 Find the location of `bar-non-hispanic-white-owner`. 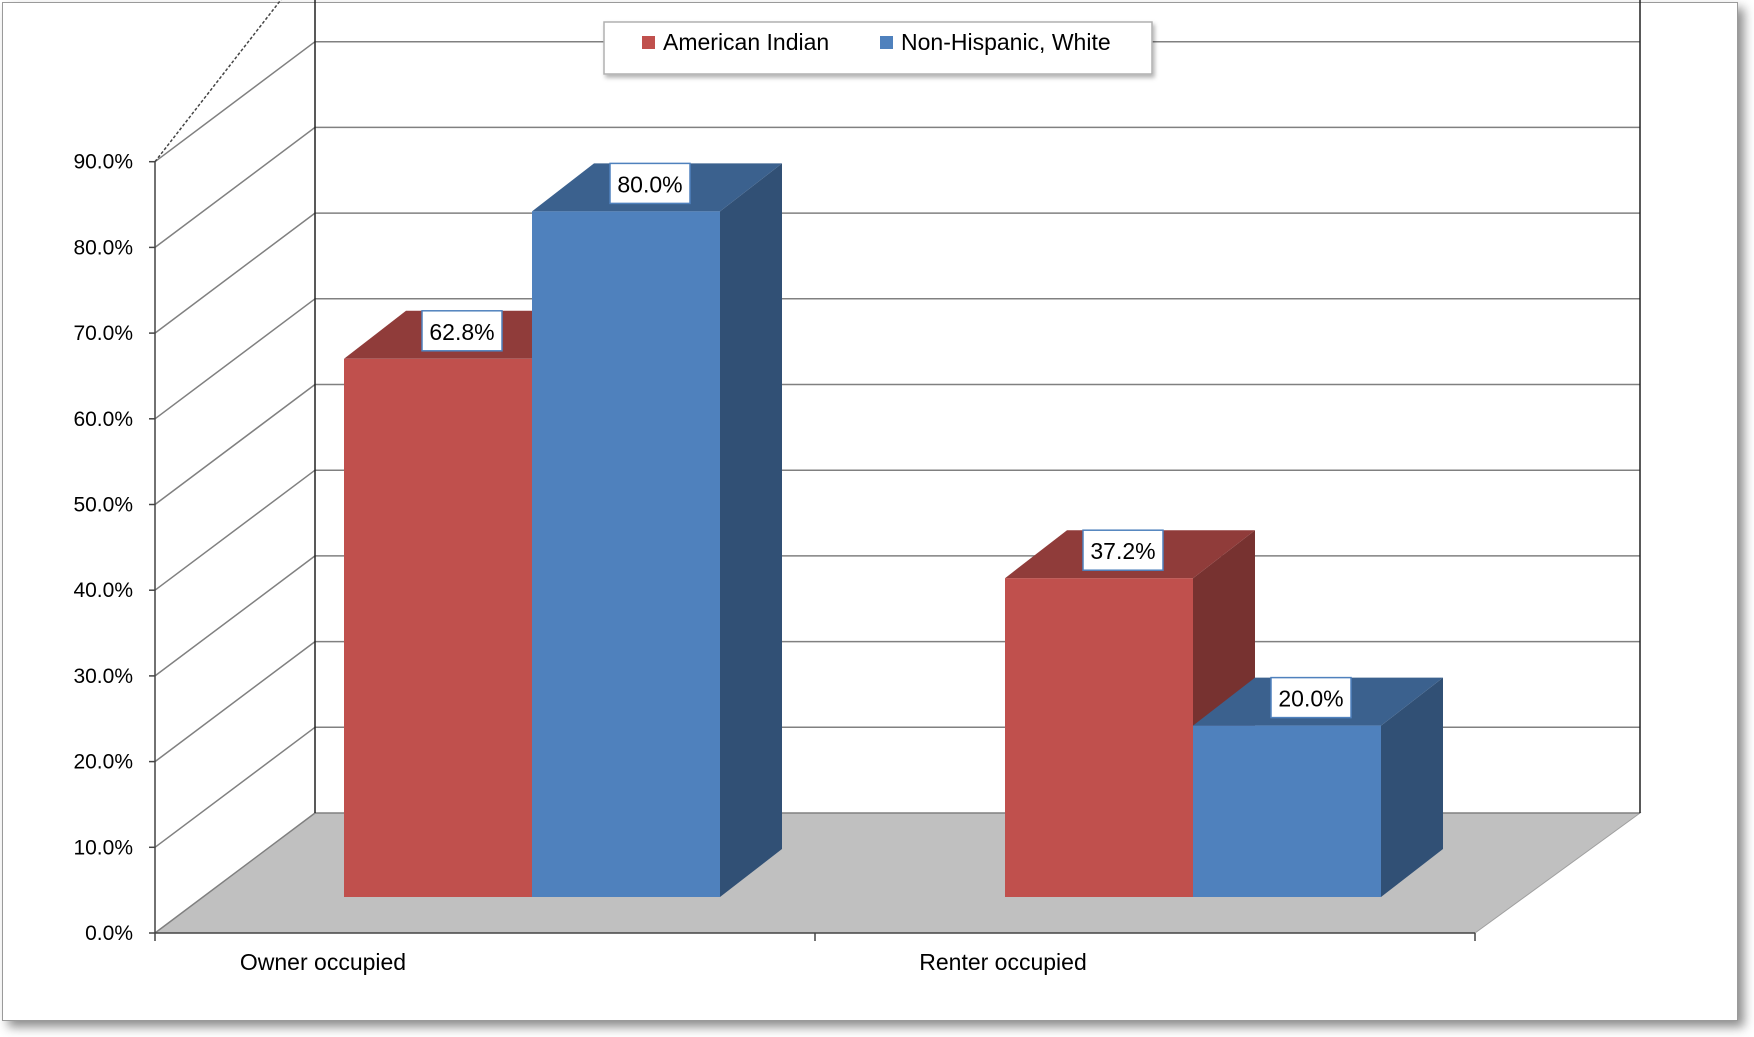

bar-non-hispanic-white-owner is located at coordinates (657, 530).